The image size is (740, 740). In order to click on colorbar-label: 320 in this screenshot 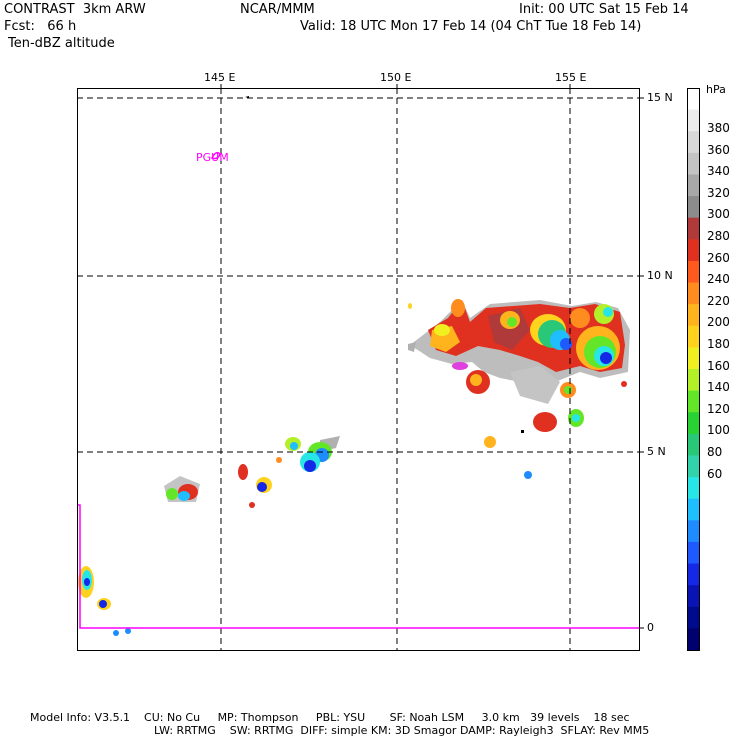, I will do `click(718, 192)`.